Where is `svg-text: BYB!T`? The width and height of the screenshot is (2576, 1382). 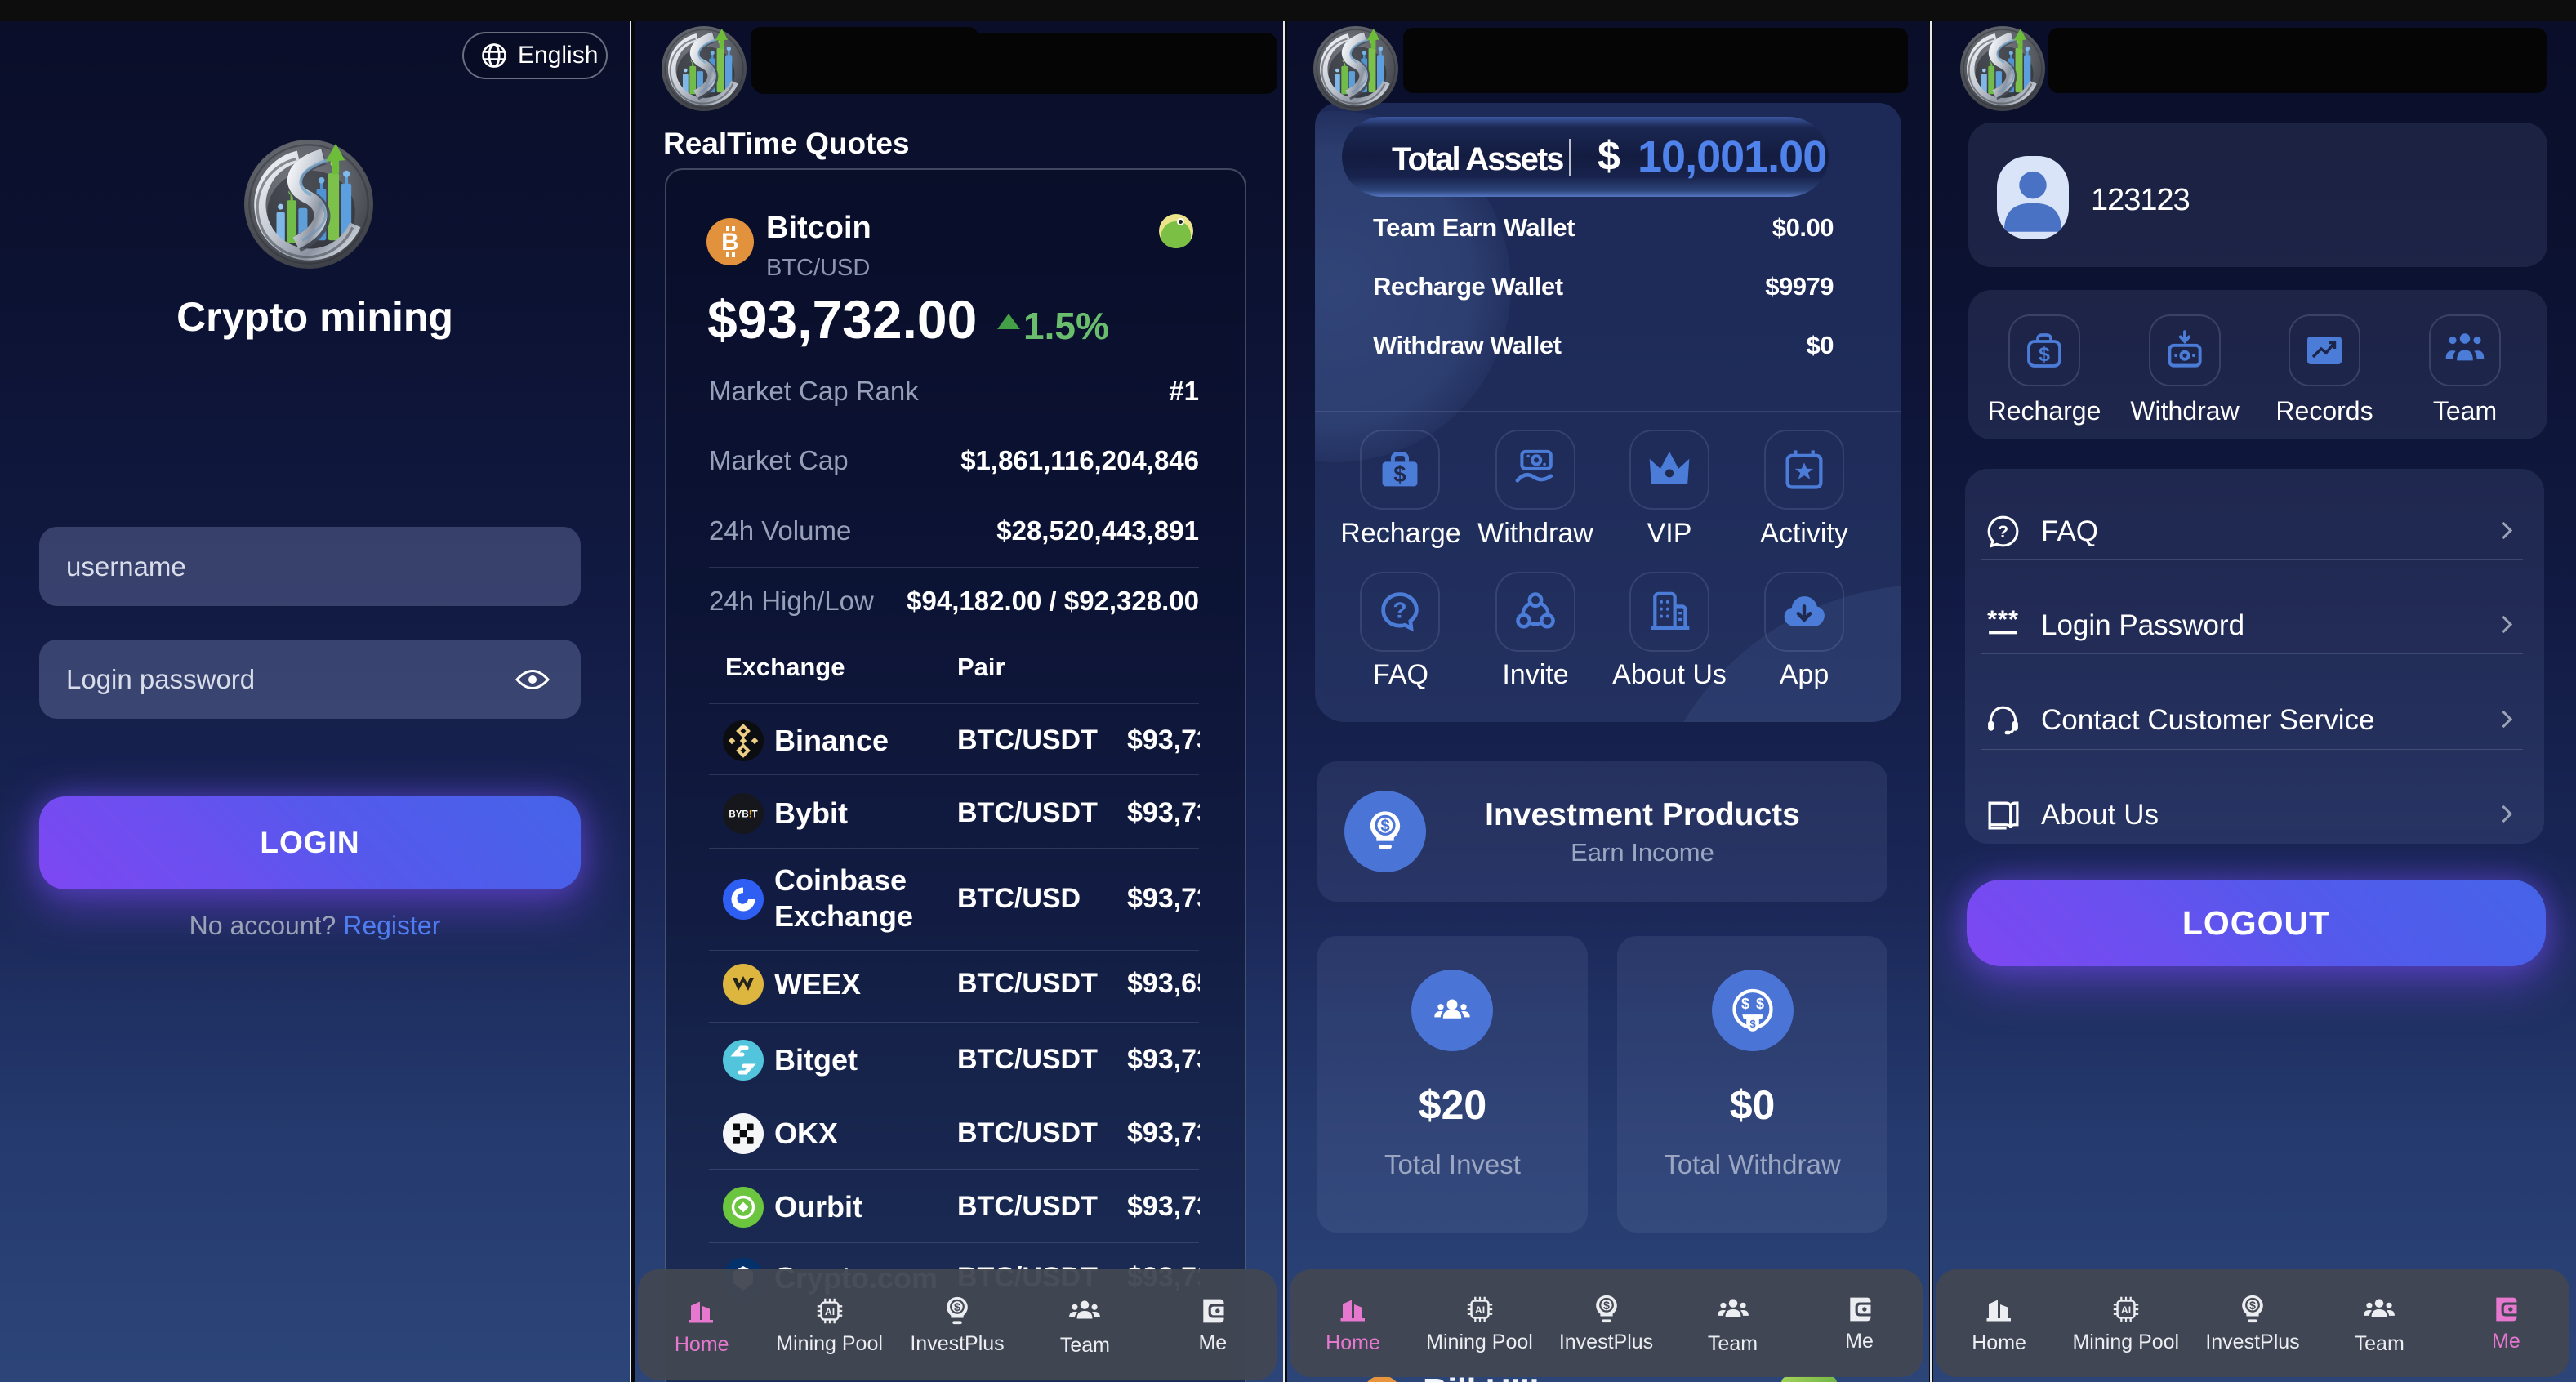
svg-text: BYB!T is located at coordinates (743, 815).